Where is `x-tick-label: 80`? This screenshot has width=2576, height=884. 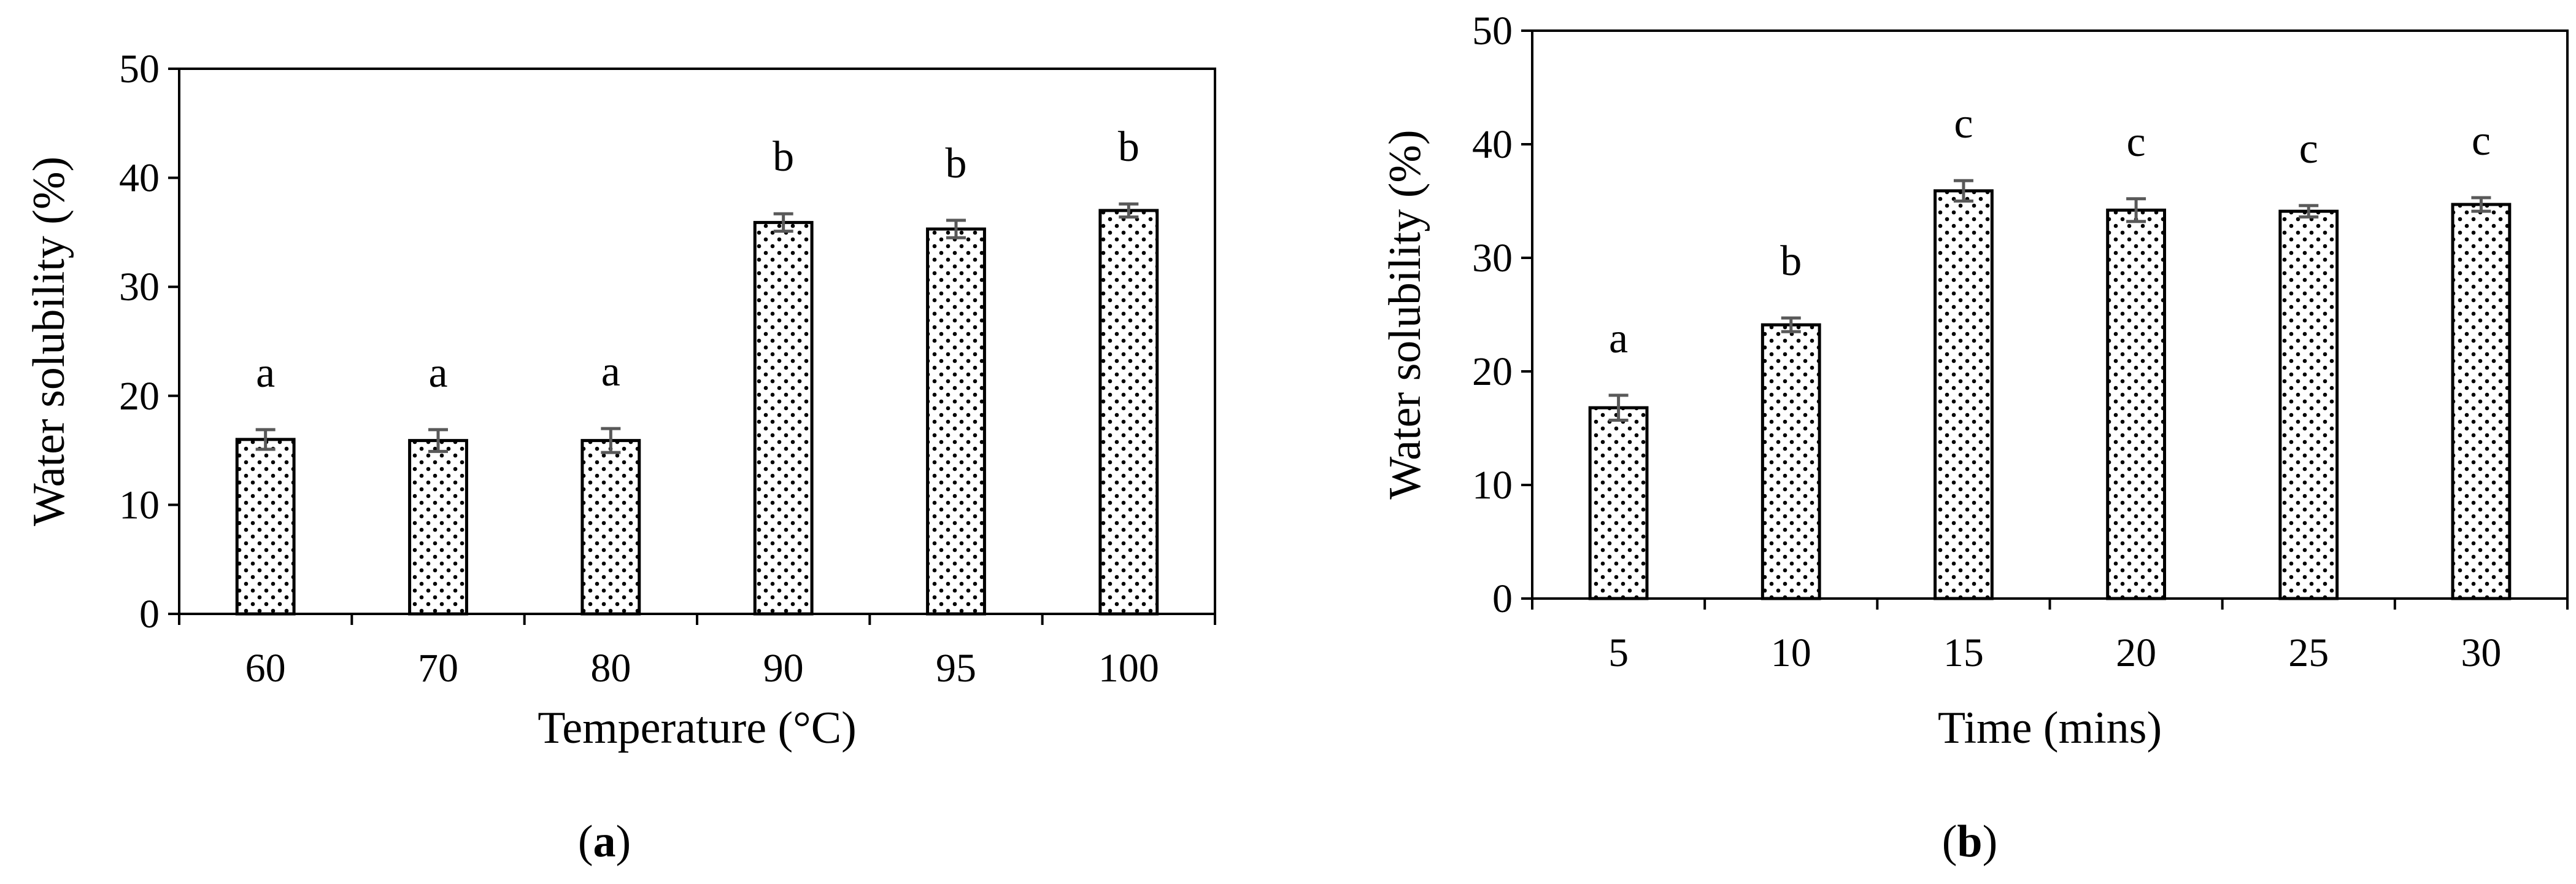 x-tick-label: 80 is located at coordinates (610, 668).